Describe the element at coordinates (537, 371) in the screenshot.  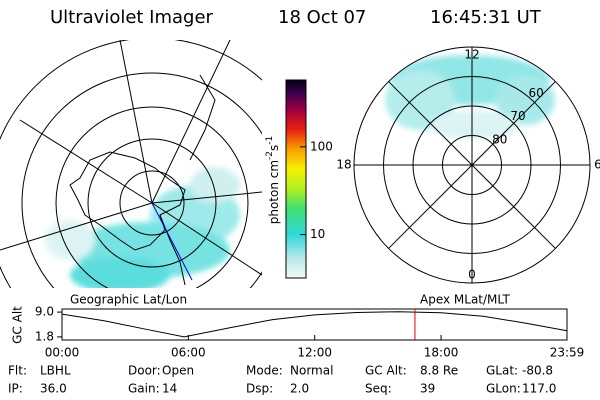
I see `info-value: -80.8` at that location.